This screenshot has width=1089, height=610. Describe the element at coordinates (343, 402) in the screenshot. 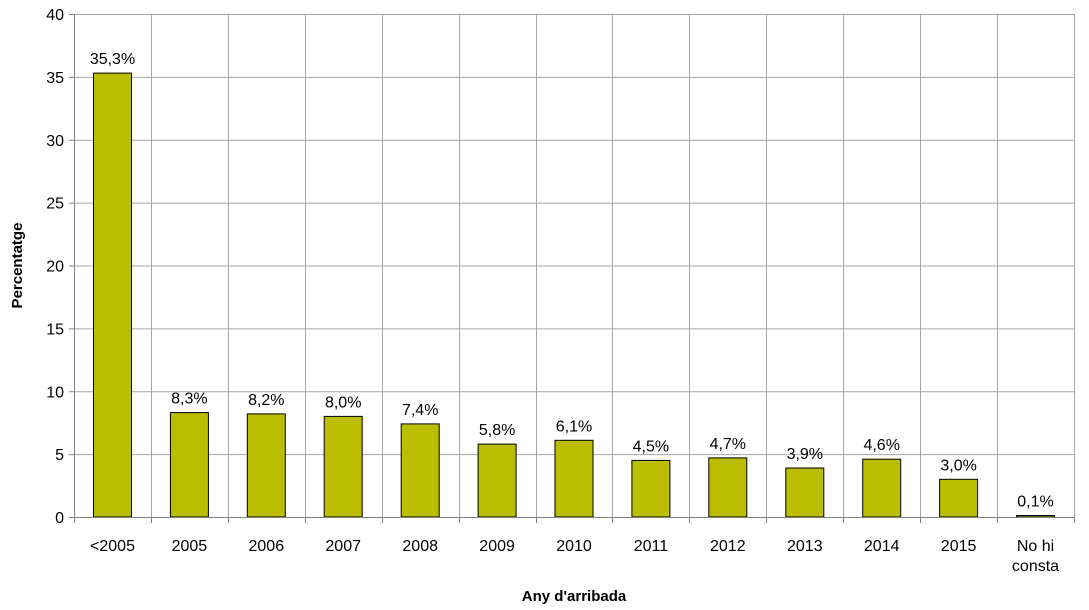

I see `bar-data-label: 8,0%` at that location.